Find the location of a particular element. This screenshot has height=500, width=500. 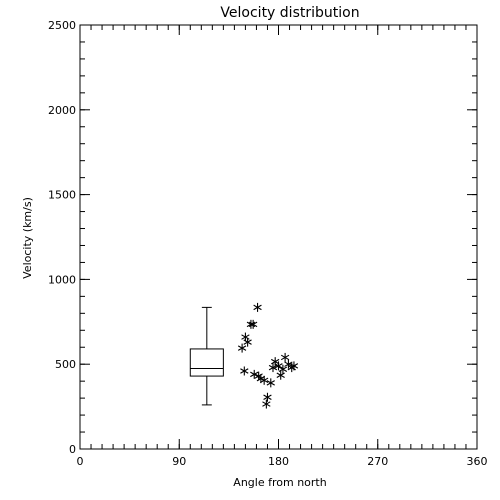

chart-title: Velocity distribution is located at coordinates (289, 13).